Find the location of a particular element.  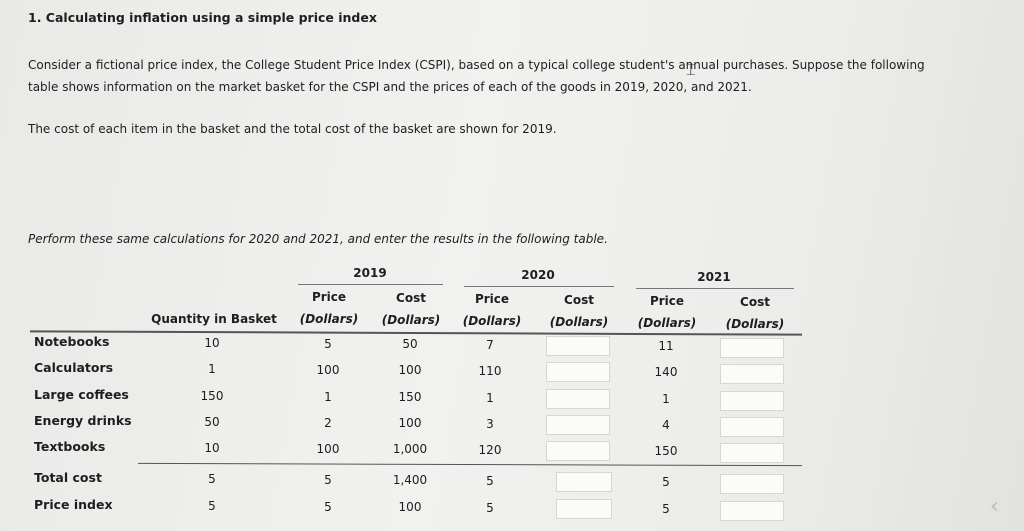

row-label-energy-drinks: Energy drinks is located at coordinates (83, 420).